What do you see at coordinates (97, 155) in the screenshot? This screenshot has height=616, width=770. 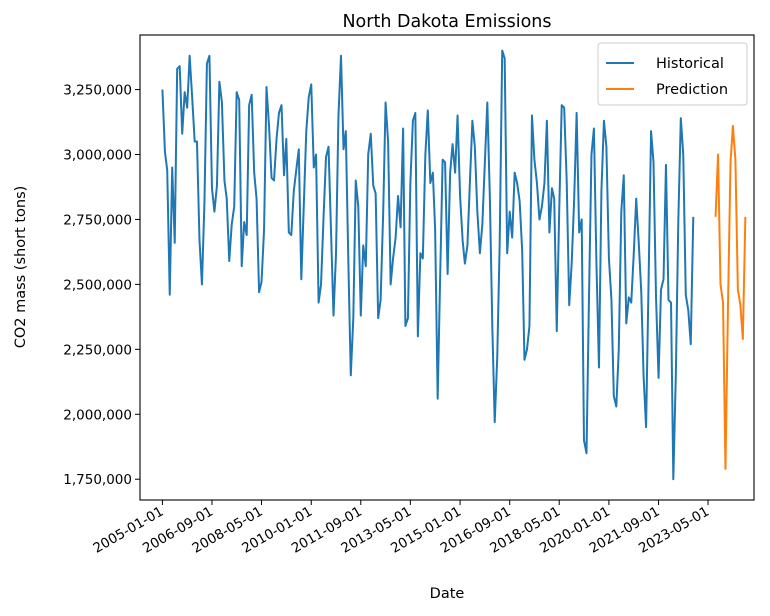 I see `y-tick-label: 3,000,000` at bounding box center [97, 155].